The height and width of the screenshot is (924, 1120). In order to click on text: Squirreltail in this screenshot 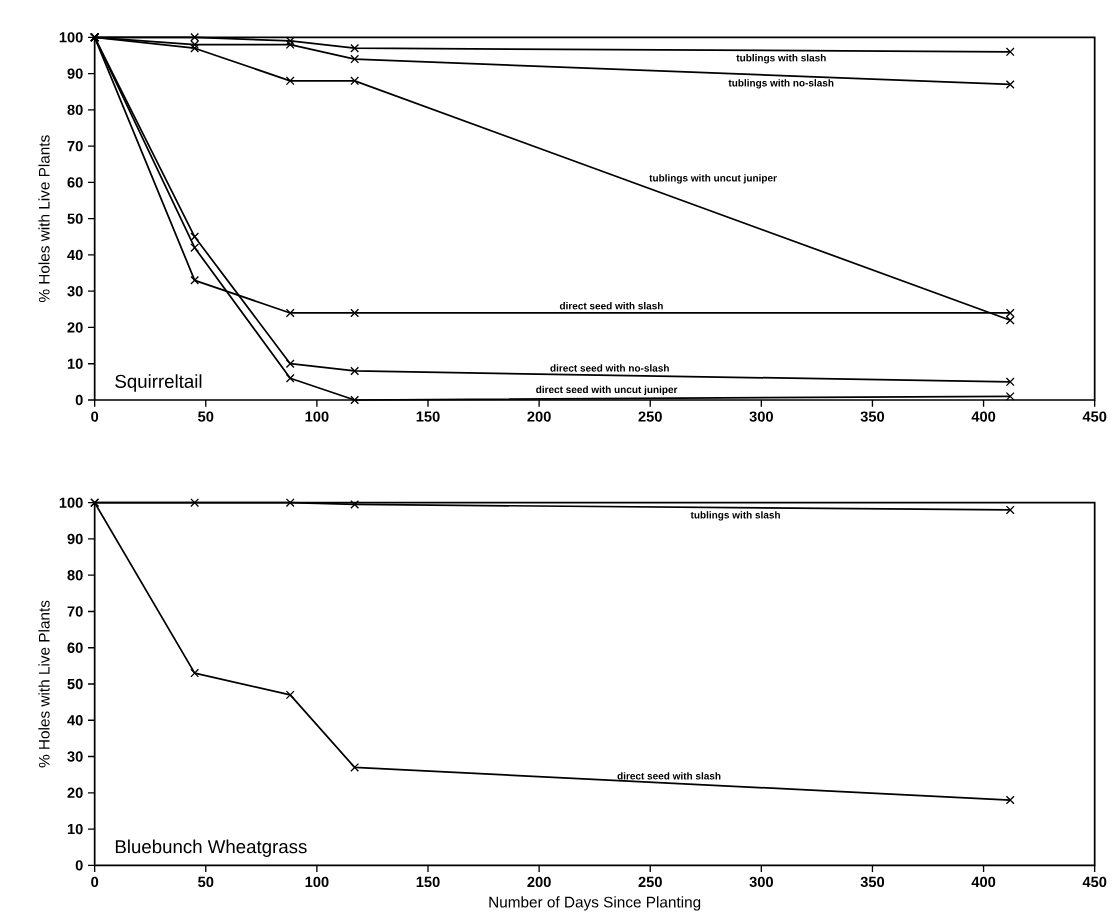, I will do `click(158, 383)`.